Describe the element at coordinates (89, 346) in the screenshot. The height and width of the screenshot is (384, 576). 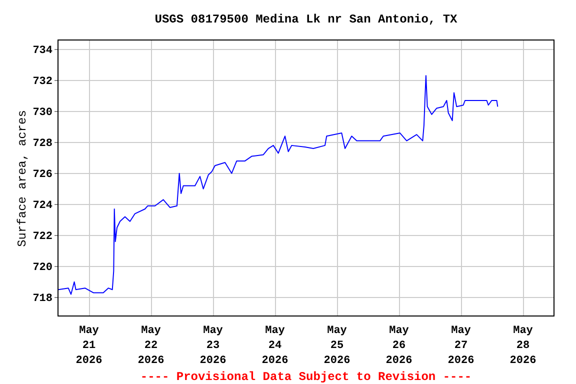
I see `x-tick-label: May 21 2026` at that location.